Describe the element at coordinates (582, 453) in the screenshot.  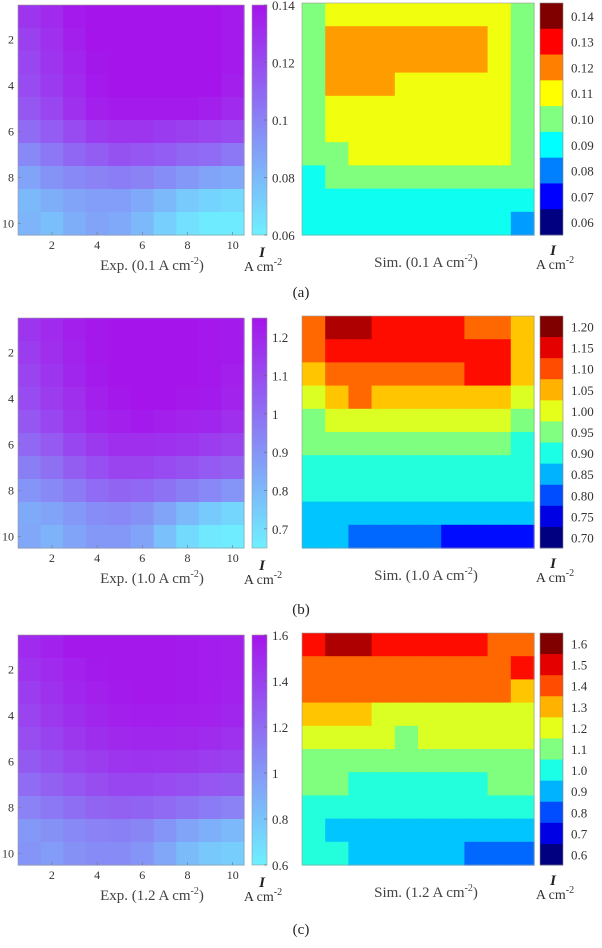
I see `sim-colorbar-label: 0.90` at that location.